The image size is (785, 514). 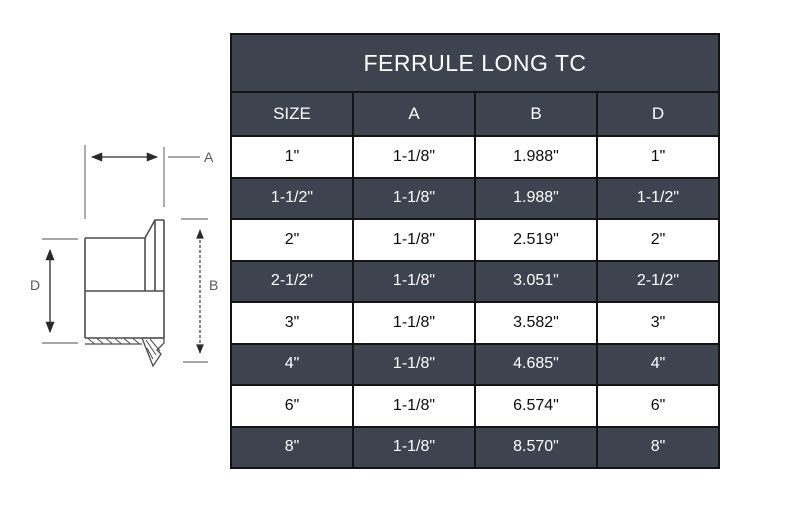 What do you see at coordinates (199, 290) in the screenshot?
I see `dimension-b: B` at bounding box center [199, 290].